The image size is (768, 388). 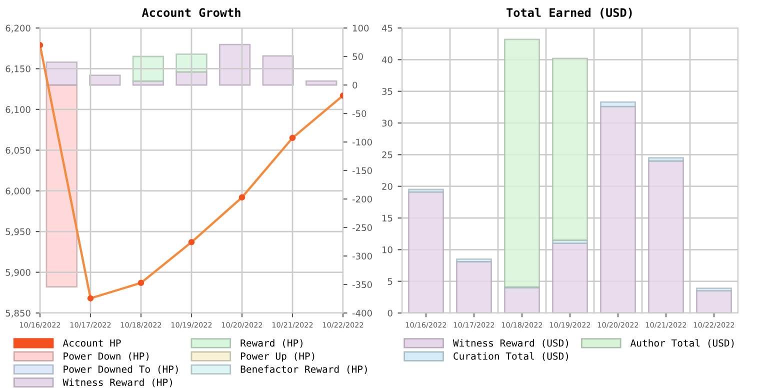 I want to click on y2-tick-label: 50, so click(x=357, y=56).